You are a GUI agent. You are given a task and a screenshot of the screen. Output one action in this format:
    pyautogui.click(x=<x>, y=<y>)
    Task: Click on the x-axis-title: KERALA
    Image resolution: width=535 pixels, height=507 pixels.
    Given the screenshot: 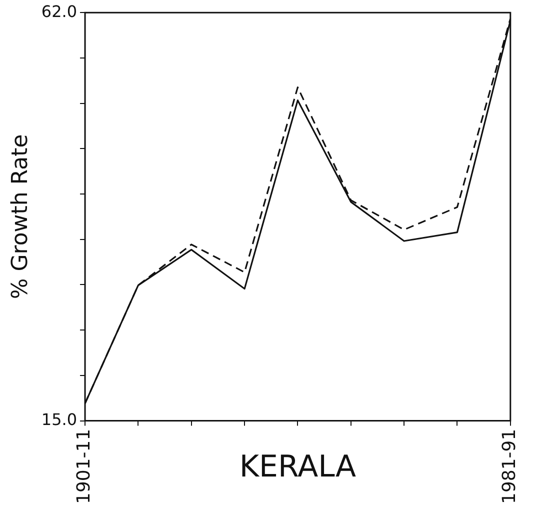 What is the action you would take?
    pyautogui.click(x=298, y=467)
    